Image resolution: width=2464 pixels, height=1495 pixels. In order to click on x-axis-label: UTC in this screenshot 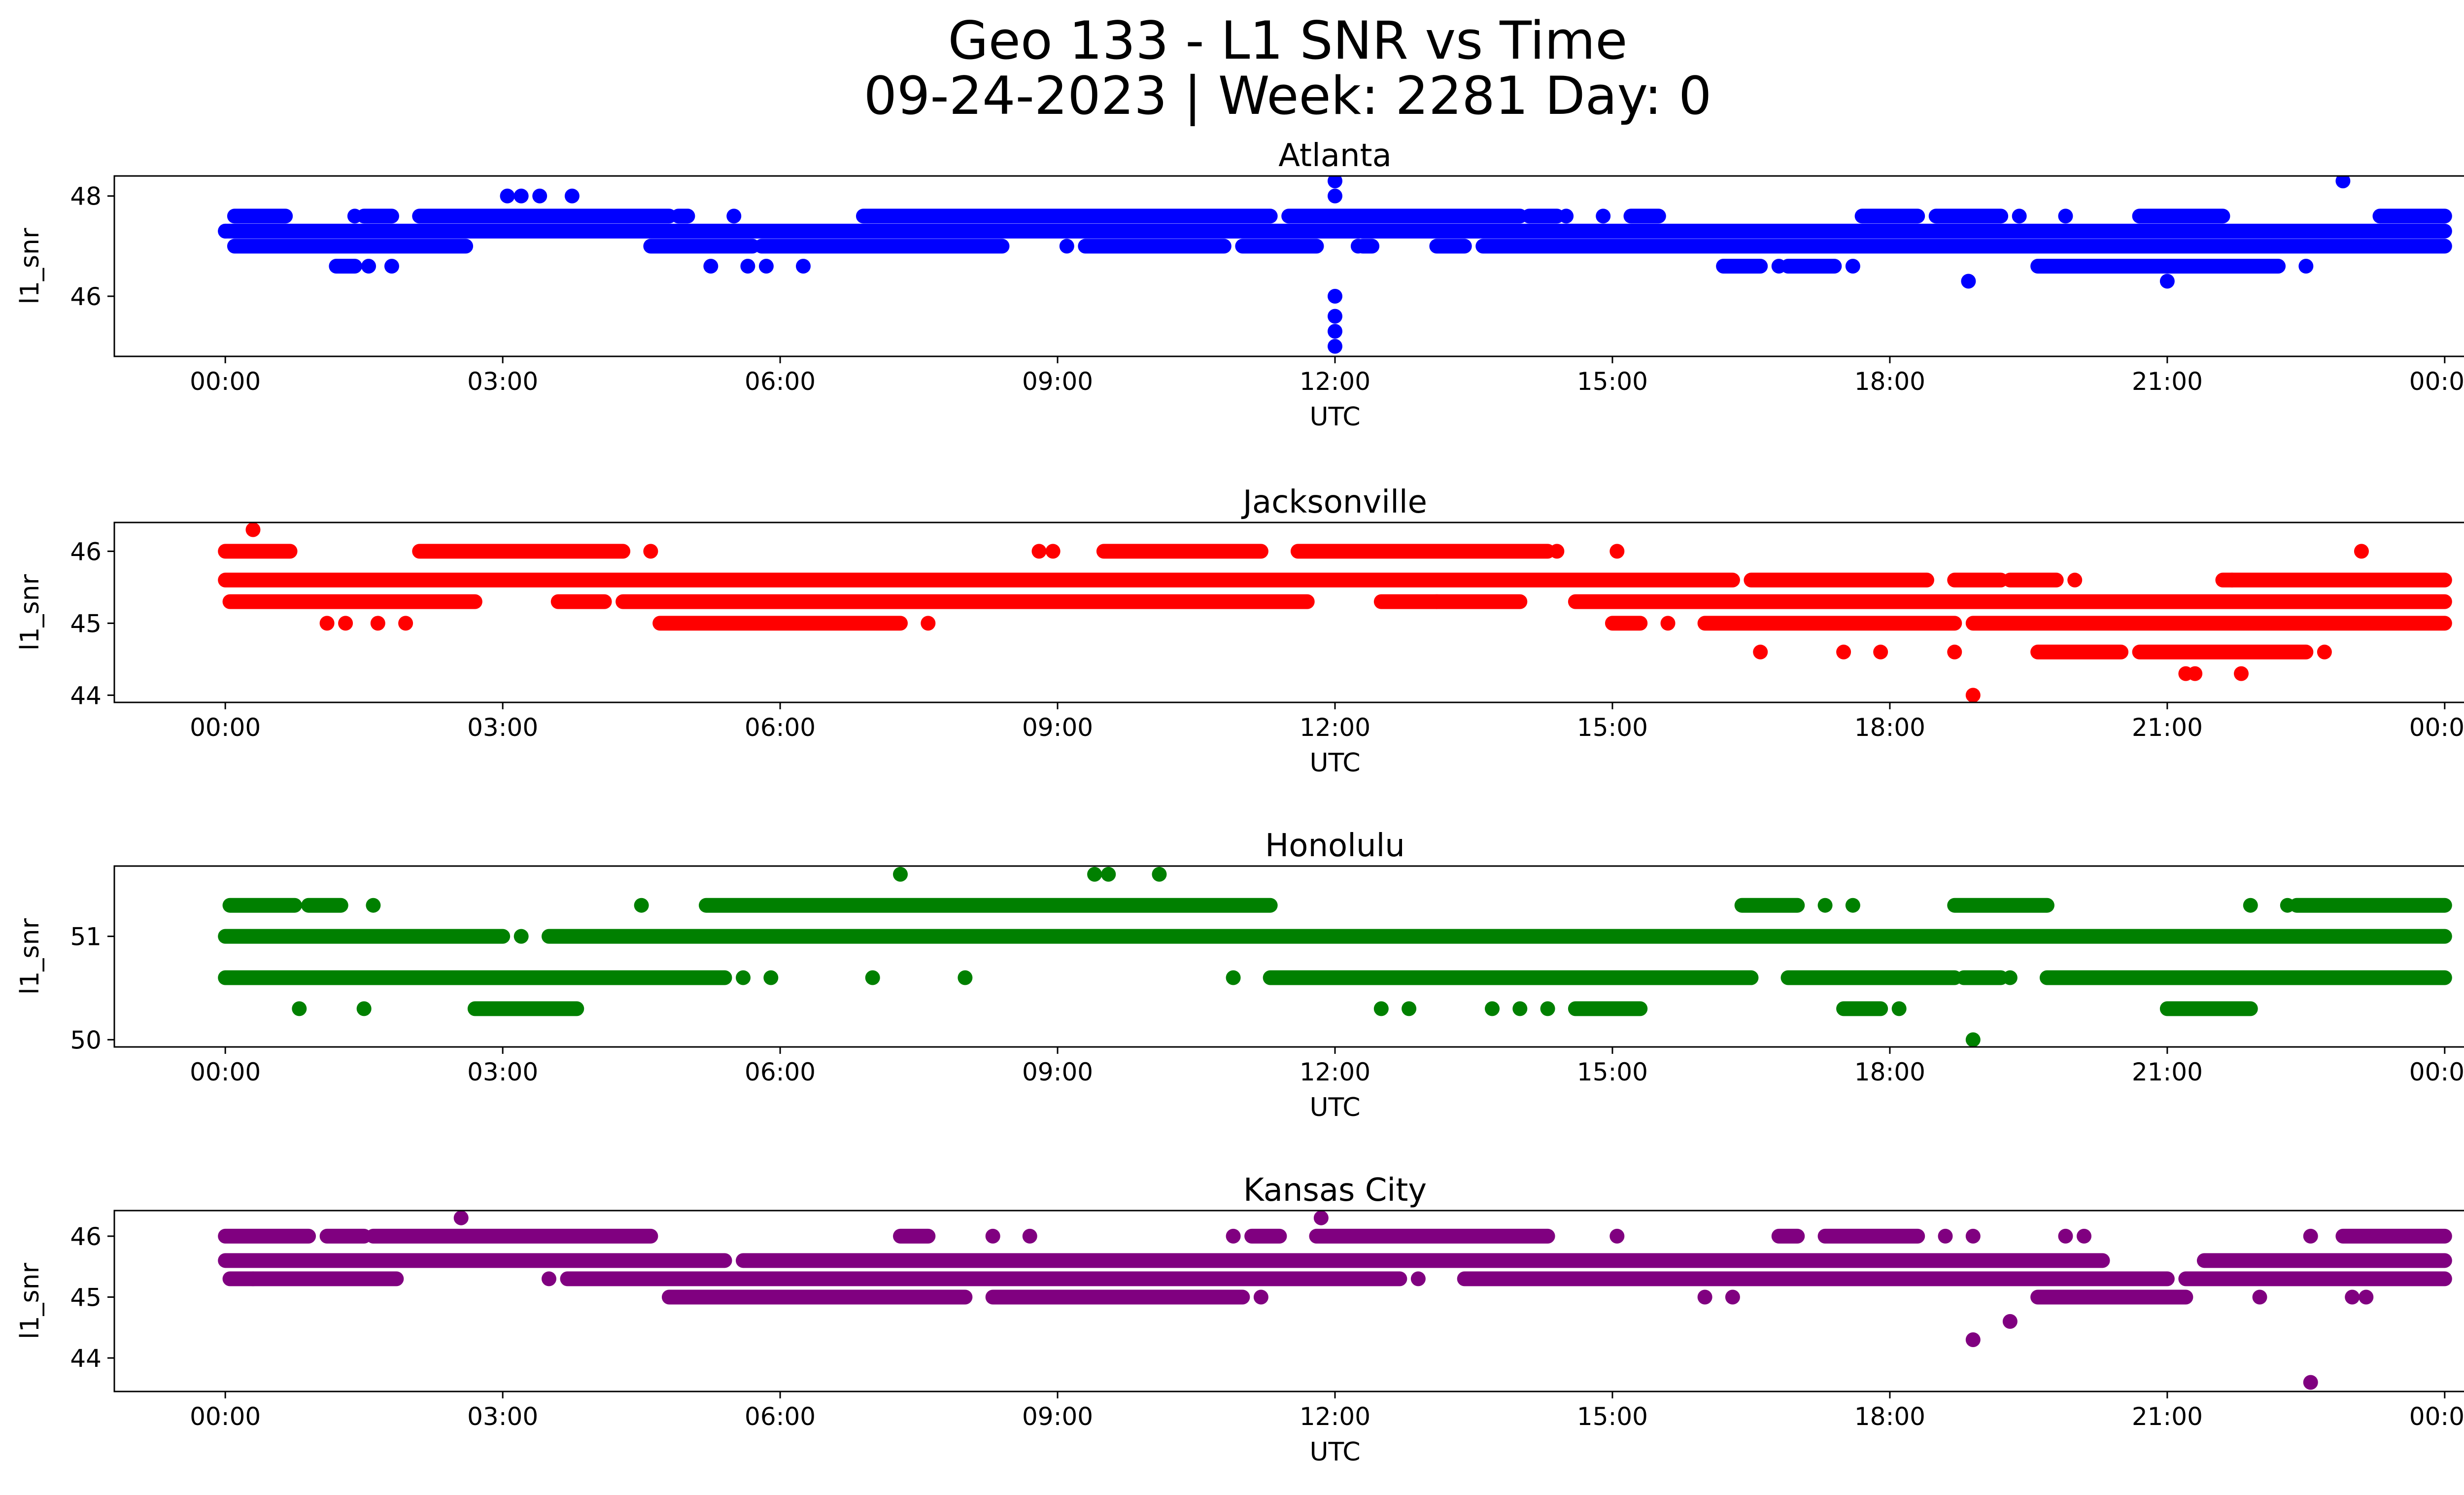, I will do `click(1334, 1107)`.